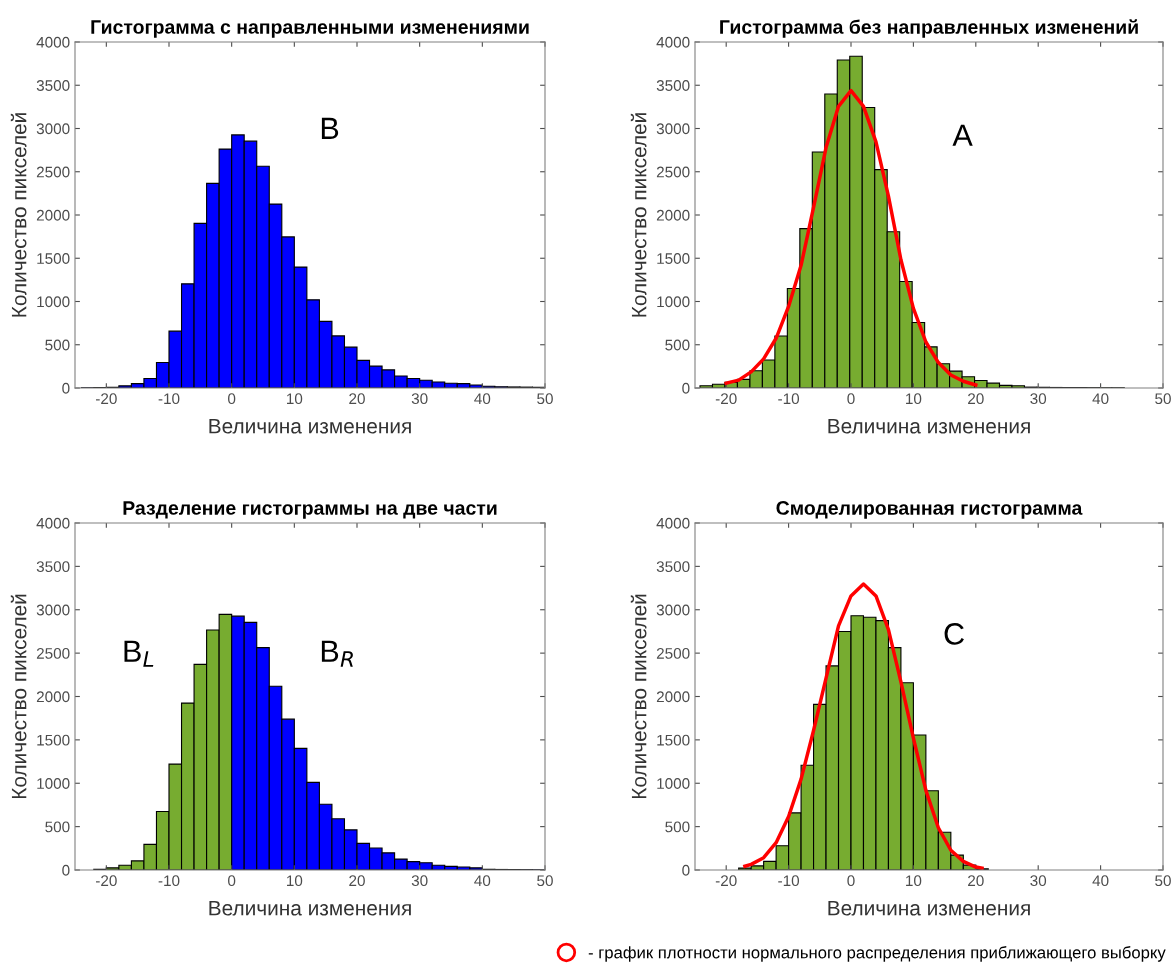 Image resolution: width=1174 pixels, height=976 pixels. Describe the element at coordinates (330, 128) in the screenshot. I see `annotation: B` at that location.